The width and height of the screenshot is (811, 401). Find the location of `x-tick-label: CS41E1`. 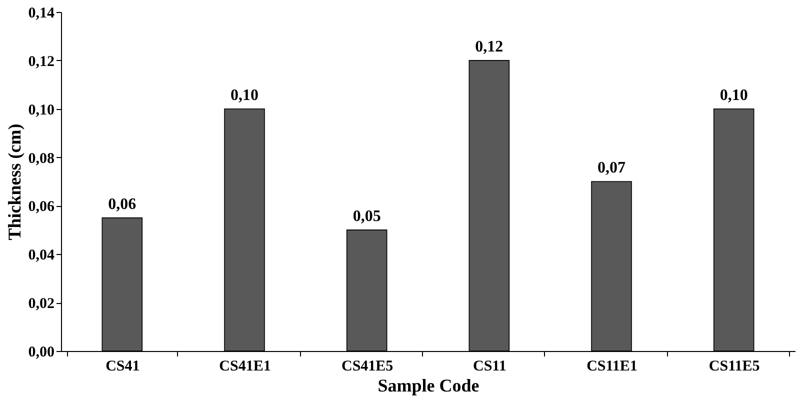

x-tick-label: CS41E1 is located at coordinates (245, 366).